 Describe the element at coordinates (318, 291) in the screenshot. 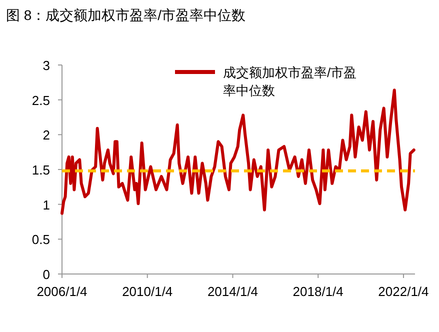

I see `x-tick-label: 2018/1/4` at that location.